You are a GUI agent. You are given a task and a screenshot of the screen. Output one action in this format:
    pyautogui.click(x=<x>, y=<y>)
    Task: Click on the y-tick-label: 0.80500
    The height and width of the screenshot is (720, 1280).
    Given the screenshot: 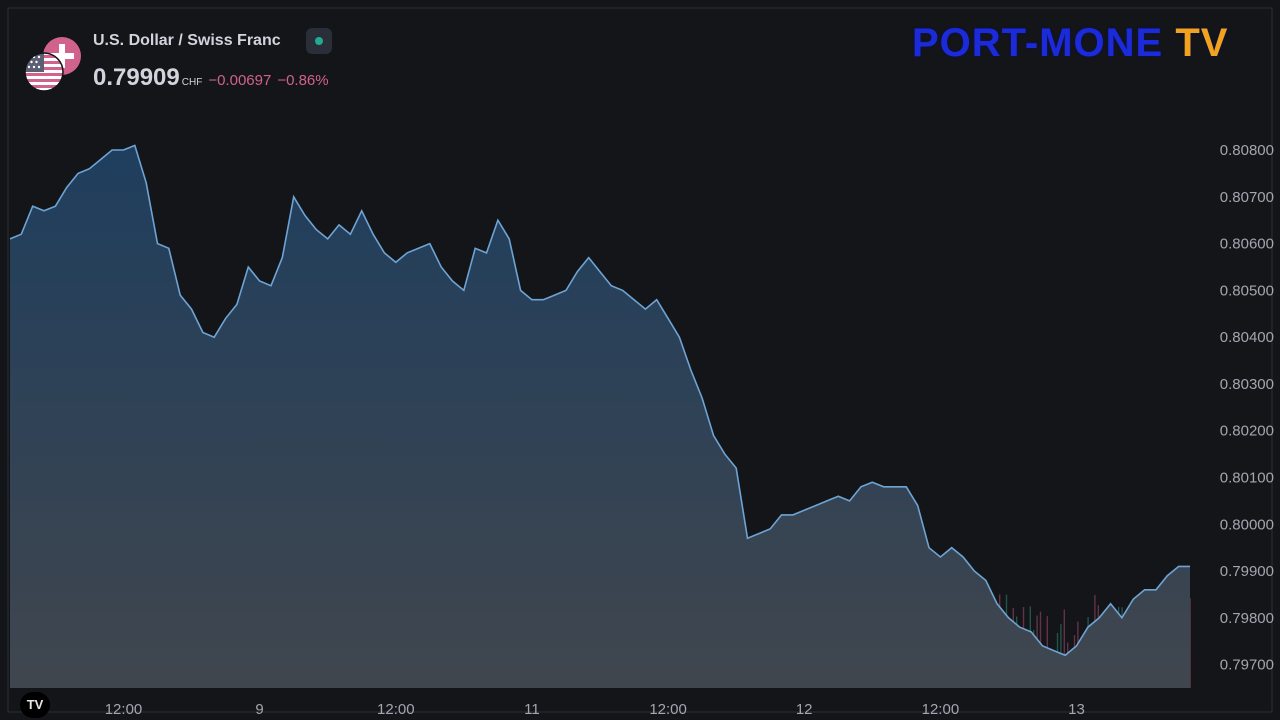 What is the action you would take?
    pyautogui.click(x=1247, y=290)
    